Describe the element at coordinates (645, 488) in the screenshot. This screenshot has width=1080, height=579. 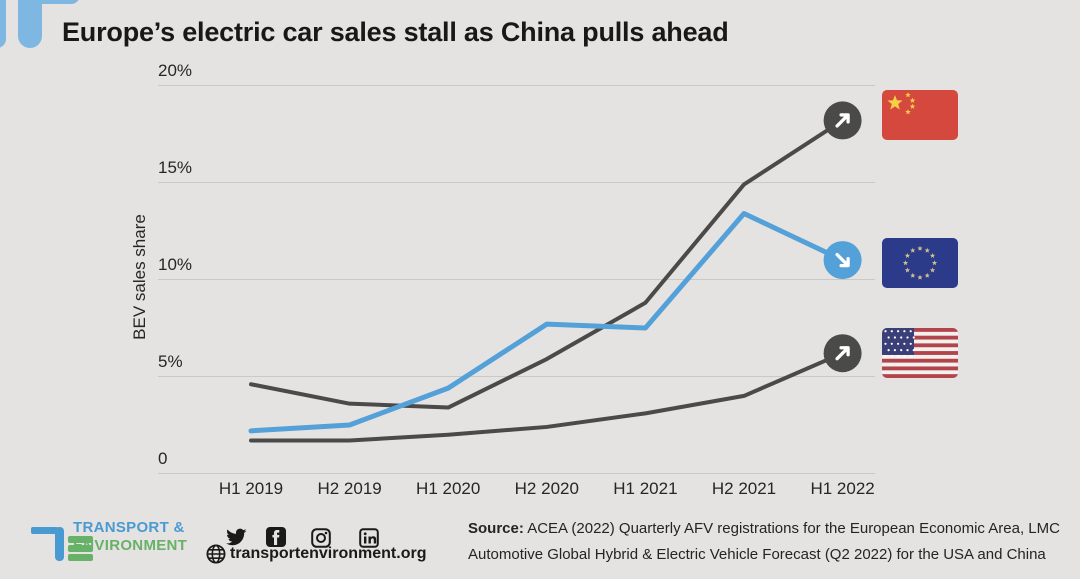
I see `x-tick-label: H1 2021` at that location.